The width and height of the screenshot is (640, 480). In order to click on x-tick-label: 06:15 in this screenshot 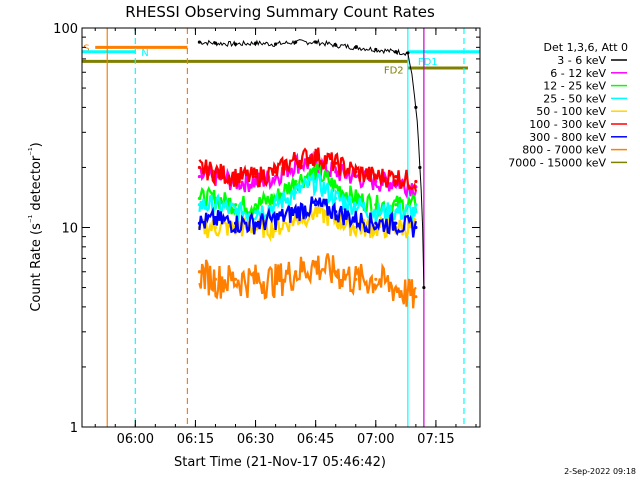, I will do `click(195, 439)`.